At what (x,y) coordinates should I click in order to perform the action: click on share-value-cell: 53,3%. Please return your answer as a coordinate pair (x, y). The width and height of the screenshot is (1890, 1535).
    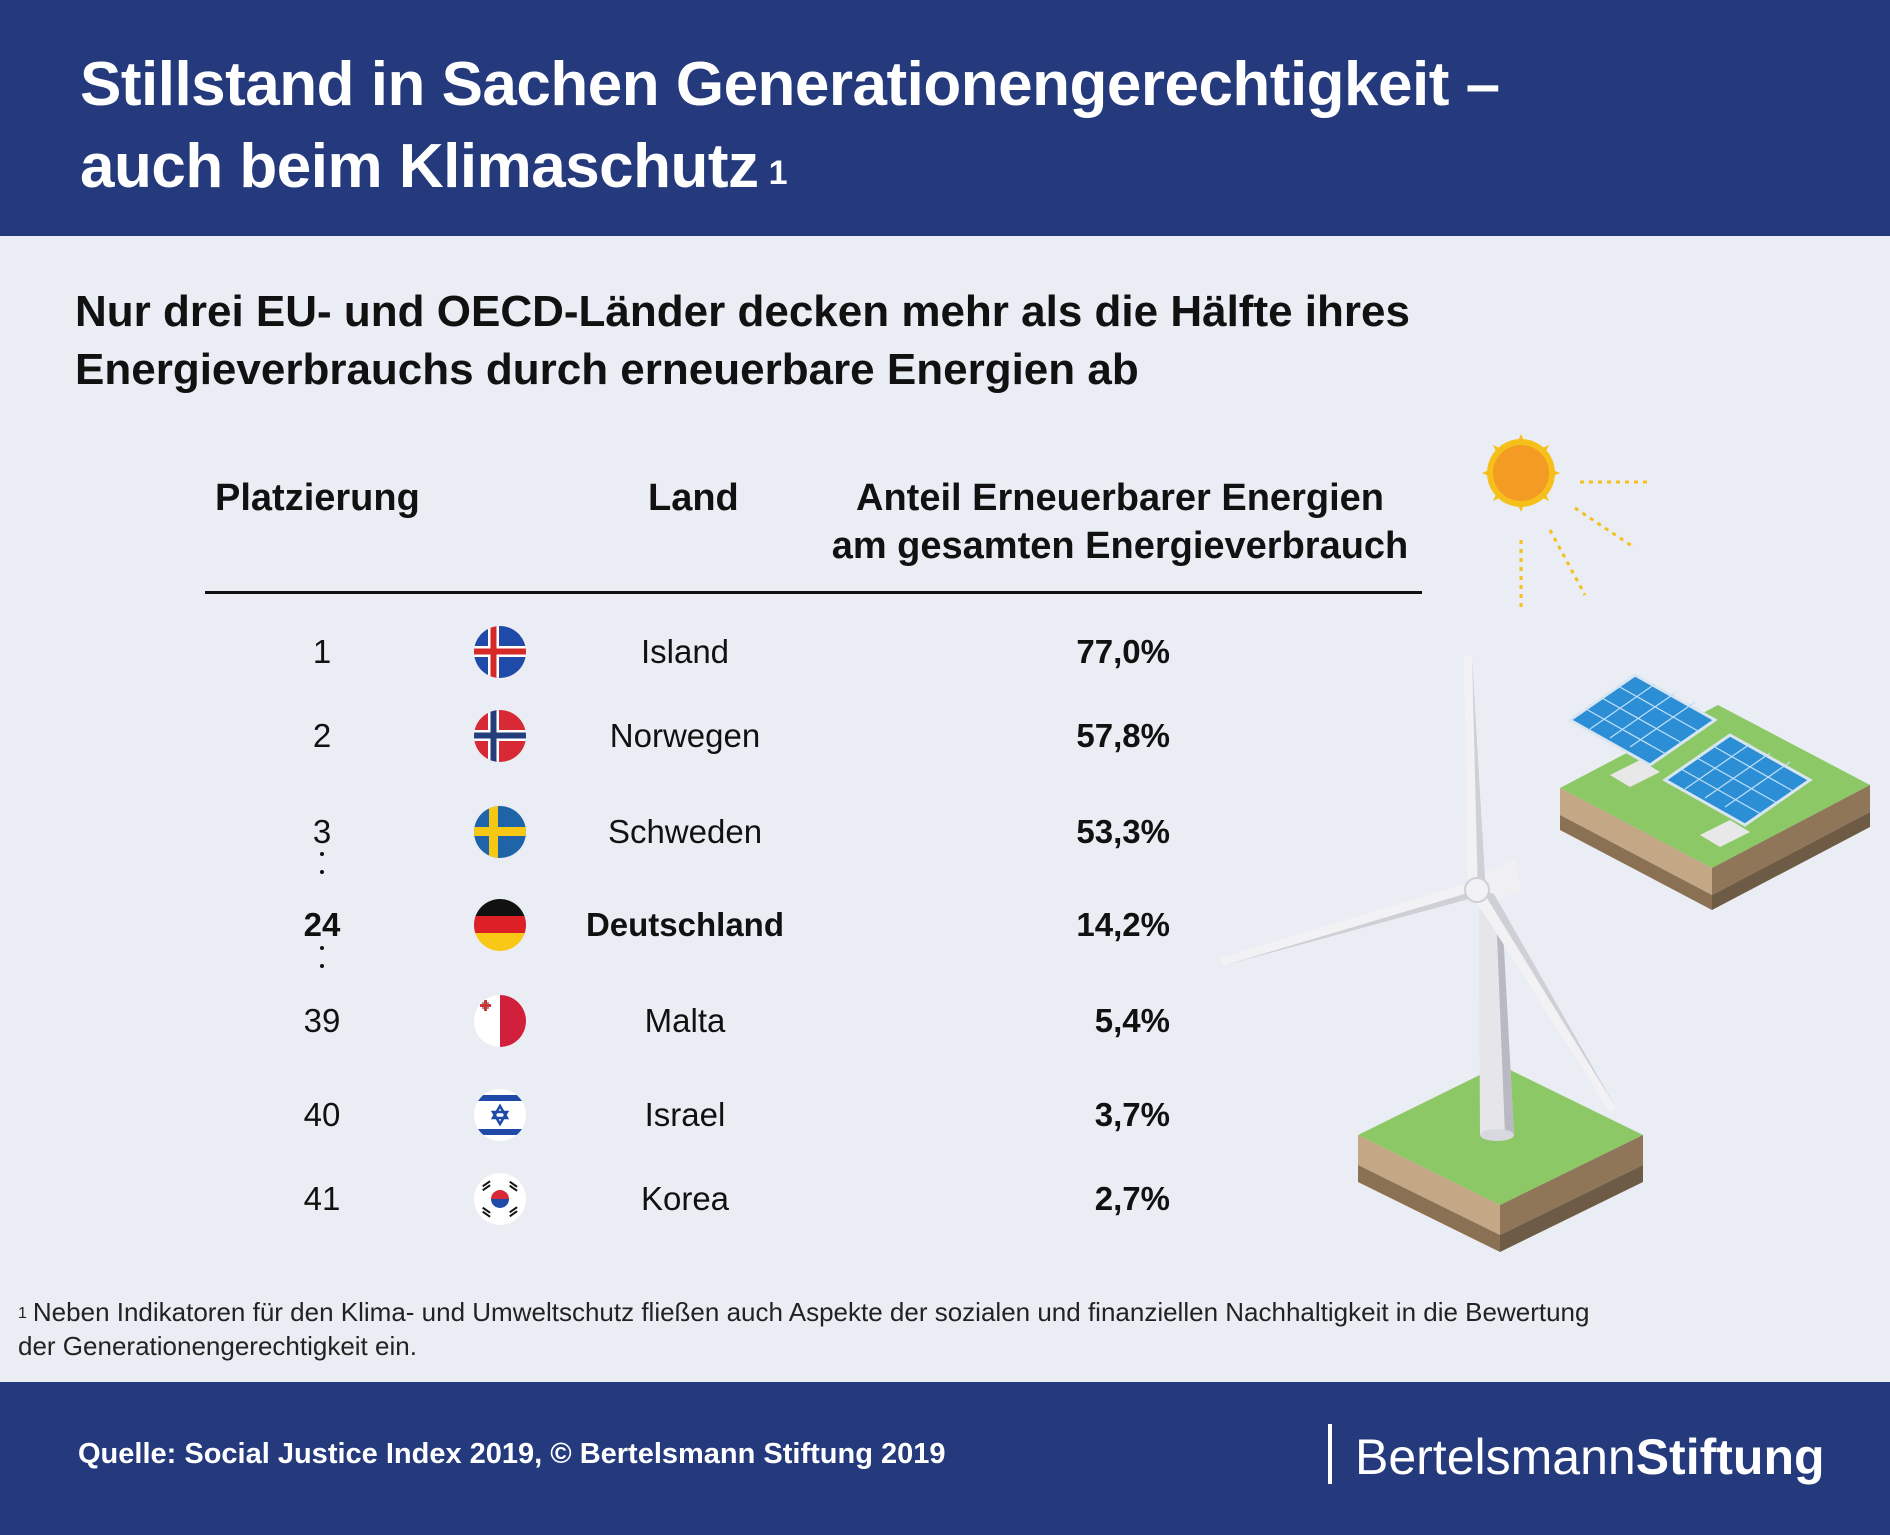
    Looking at the image, I should click on (1123, 831).